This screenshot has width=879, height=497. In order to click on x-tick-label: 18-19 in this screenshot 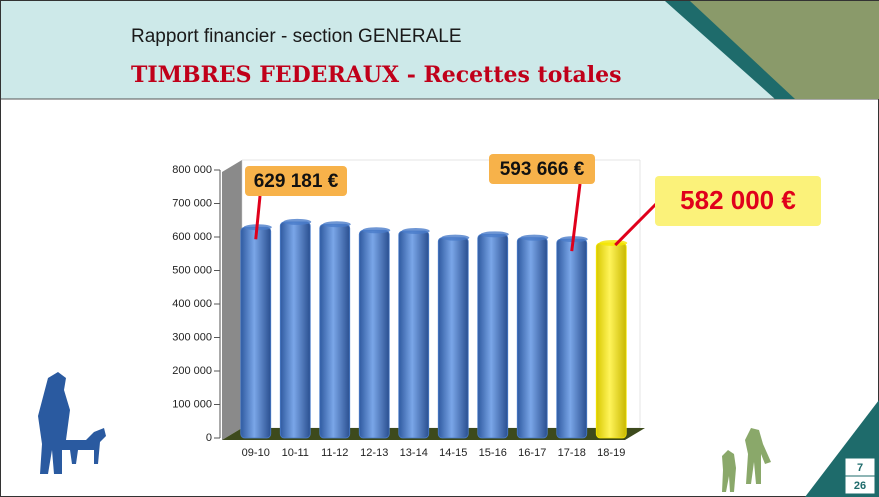, I will do `click(611, 453)`.